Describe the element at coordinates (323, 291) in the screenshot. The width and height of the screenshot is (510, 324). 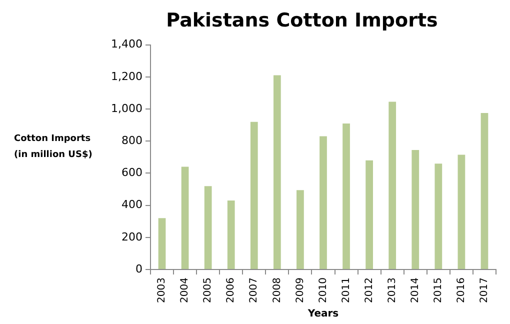
I see `x-tick-label: 2010` at that location.